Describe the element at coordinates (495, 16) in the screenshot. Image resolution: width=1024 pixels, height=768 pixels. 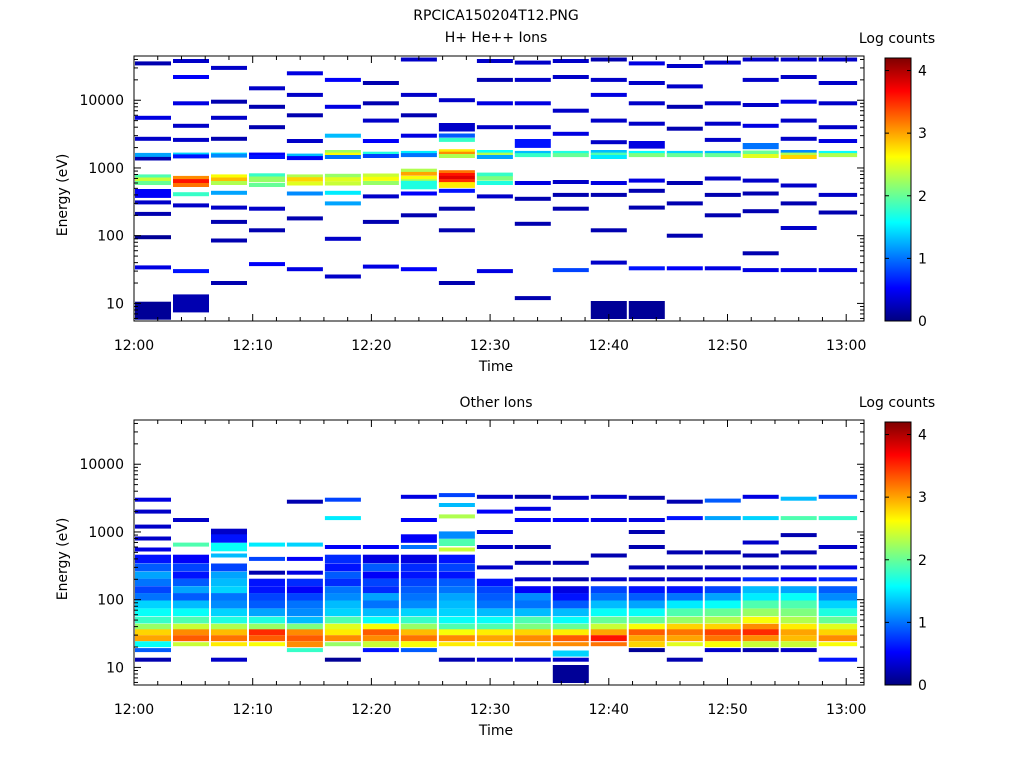
I see `figure-title: RPCICA150204T12.PNG` at that location.